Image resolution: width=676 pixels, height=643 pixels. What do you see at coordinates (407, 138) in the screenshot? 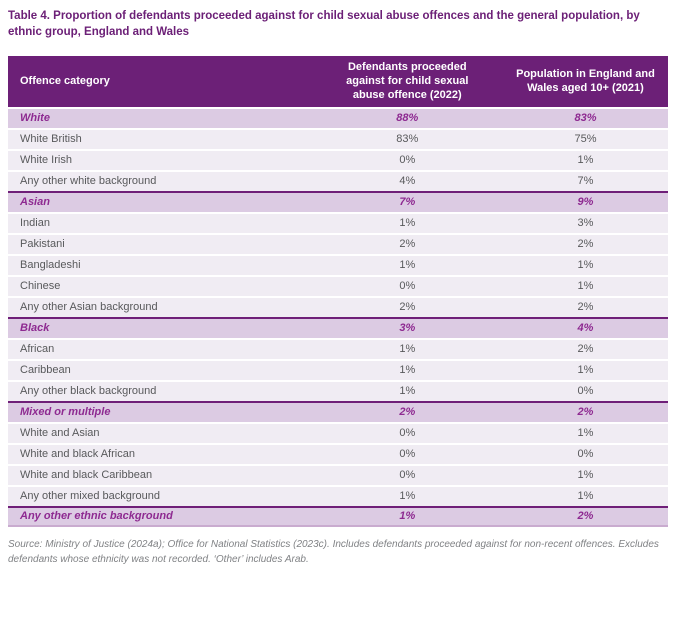
I see `defendants-value: 83%` at bounding box center [407, 138].